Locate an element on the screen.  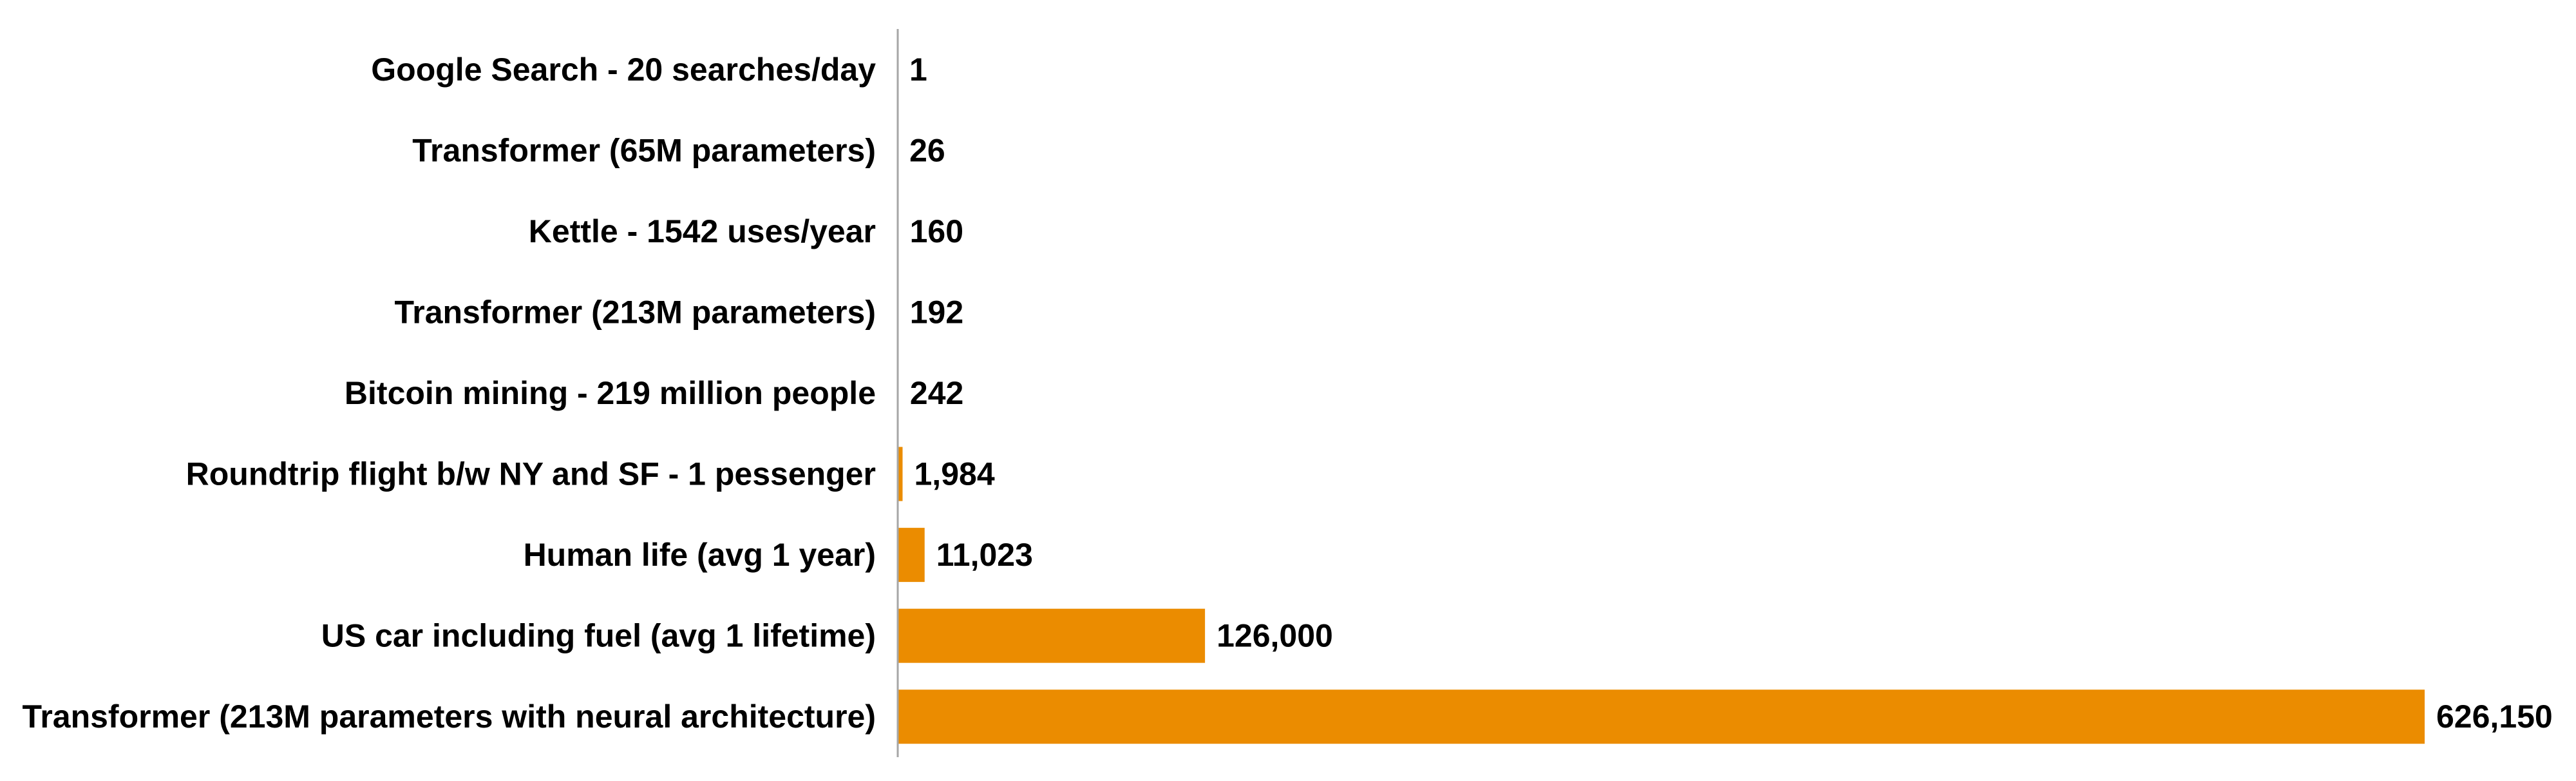
value-label: 160 is located at coordinates (937, 231).